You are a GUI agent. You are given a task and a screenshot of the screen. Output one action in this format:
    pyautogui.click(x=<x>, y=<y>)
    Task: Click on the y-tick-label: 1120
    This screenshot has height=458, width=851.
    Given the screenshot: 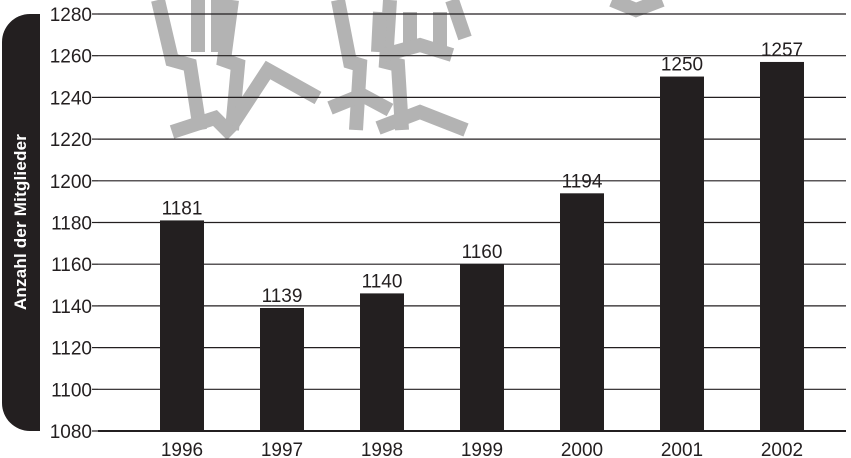 What is the action you would take?
    pyautogui.click(x=71, y=349)
    